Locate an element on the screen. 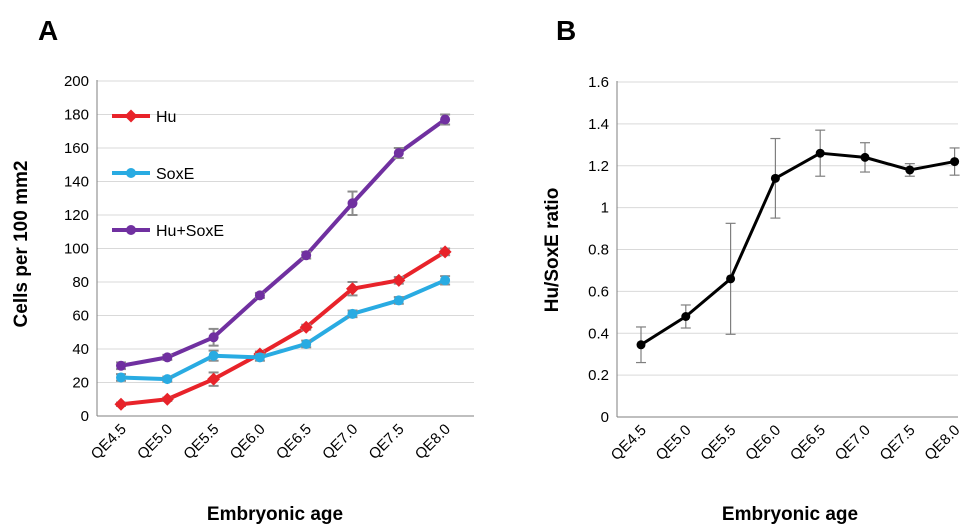  legend-item: Hu+SoxE is located at coordinates (168, 231).